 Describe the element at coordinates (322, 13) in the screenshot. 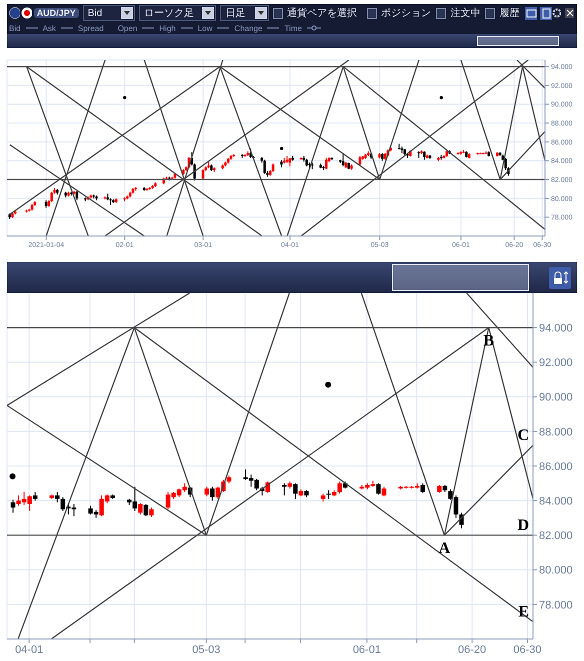

I see `text: 通貨ペアを選択` at that location.